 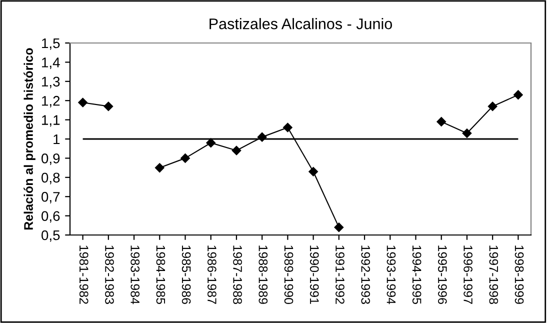 I want to click on x-tick-label: 1985-1986, so click(x=186, y=275).